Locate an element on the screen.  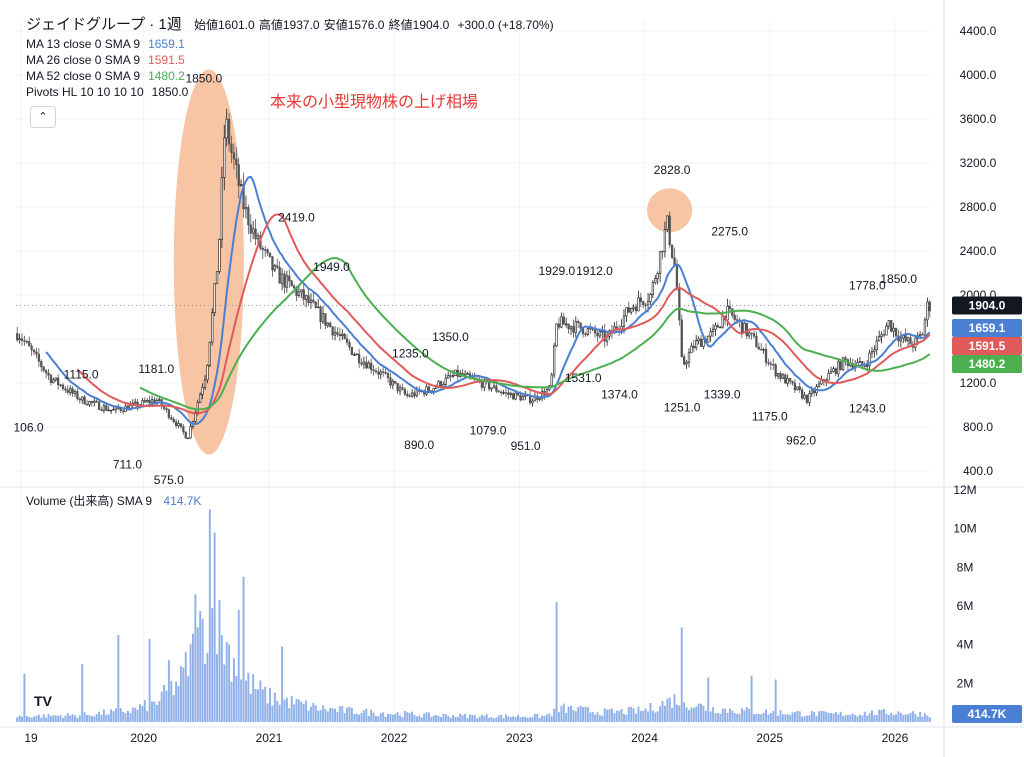
volume-tick-label: 2M is located at coordinates (965, 683).